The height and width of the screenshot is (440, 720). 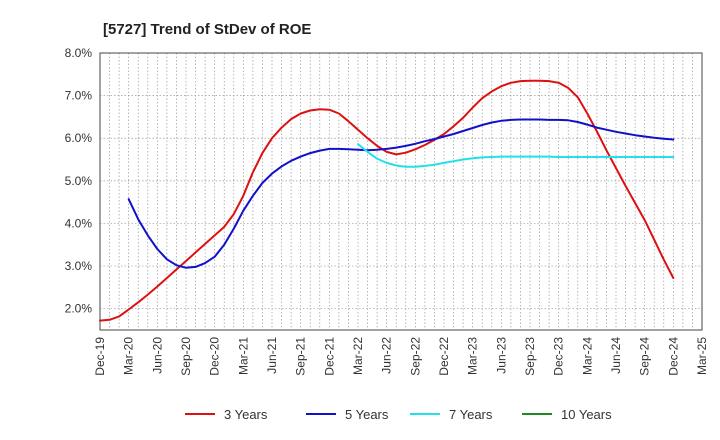 I want to click on legend-label: 7 Years, so click(x=471, y=414).